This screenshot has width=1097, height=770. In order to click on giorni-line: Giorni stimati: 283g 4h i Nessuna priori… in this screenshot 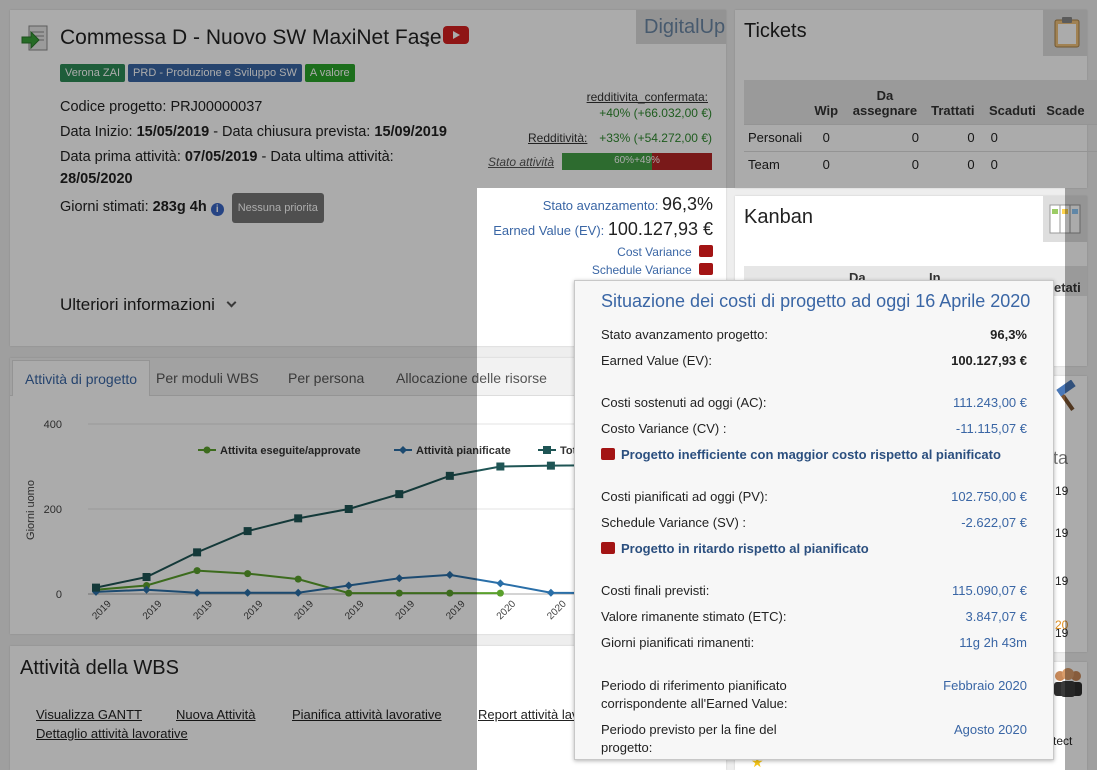, I will do `click(192, 208)`.